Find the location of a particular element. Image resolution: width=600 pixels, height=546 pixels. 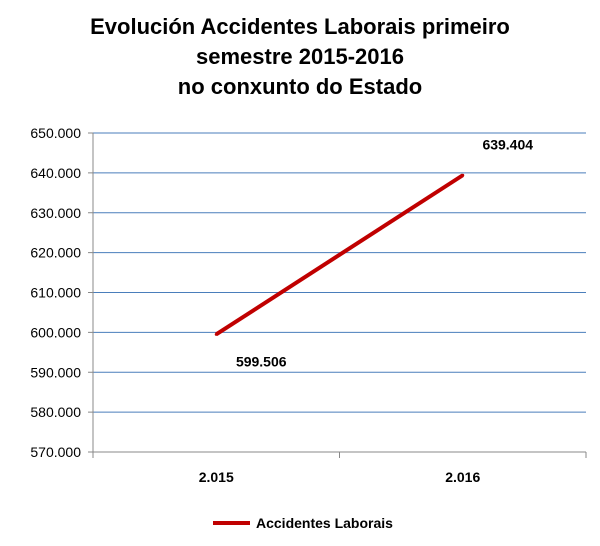

y-tick-label: 640.000 is located at coordinates (55, 173).